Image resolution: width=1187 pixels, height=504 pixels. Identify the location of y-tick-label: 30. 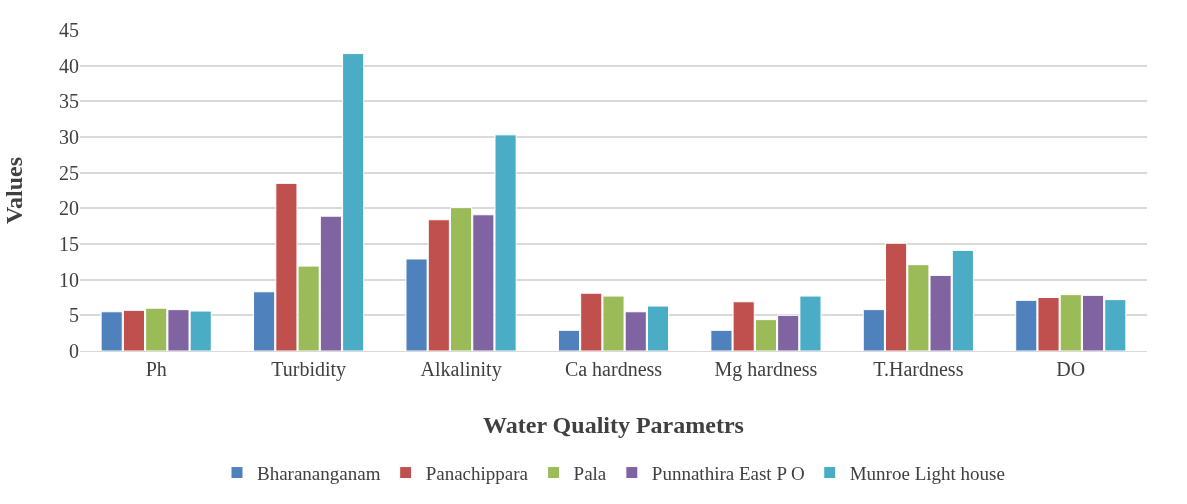
(69, 137).